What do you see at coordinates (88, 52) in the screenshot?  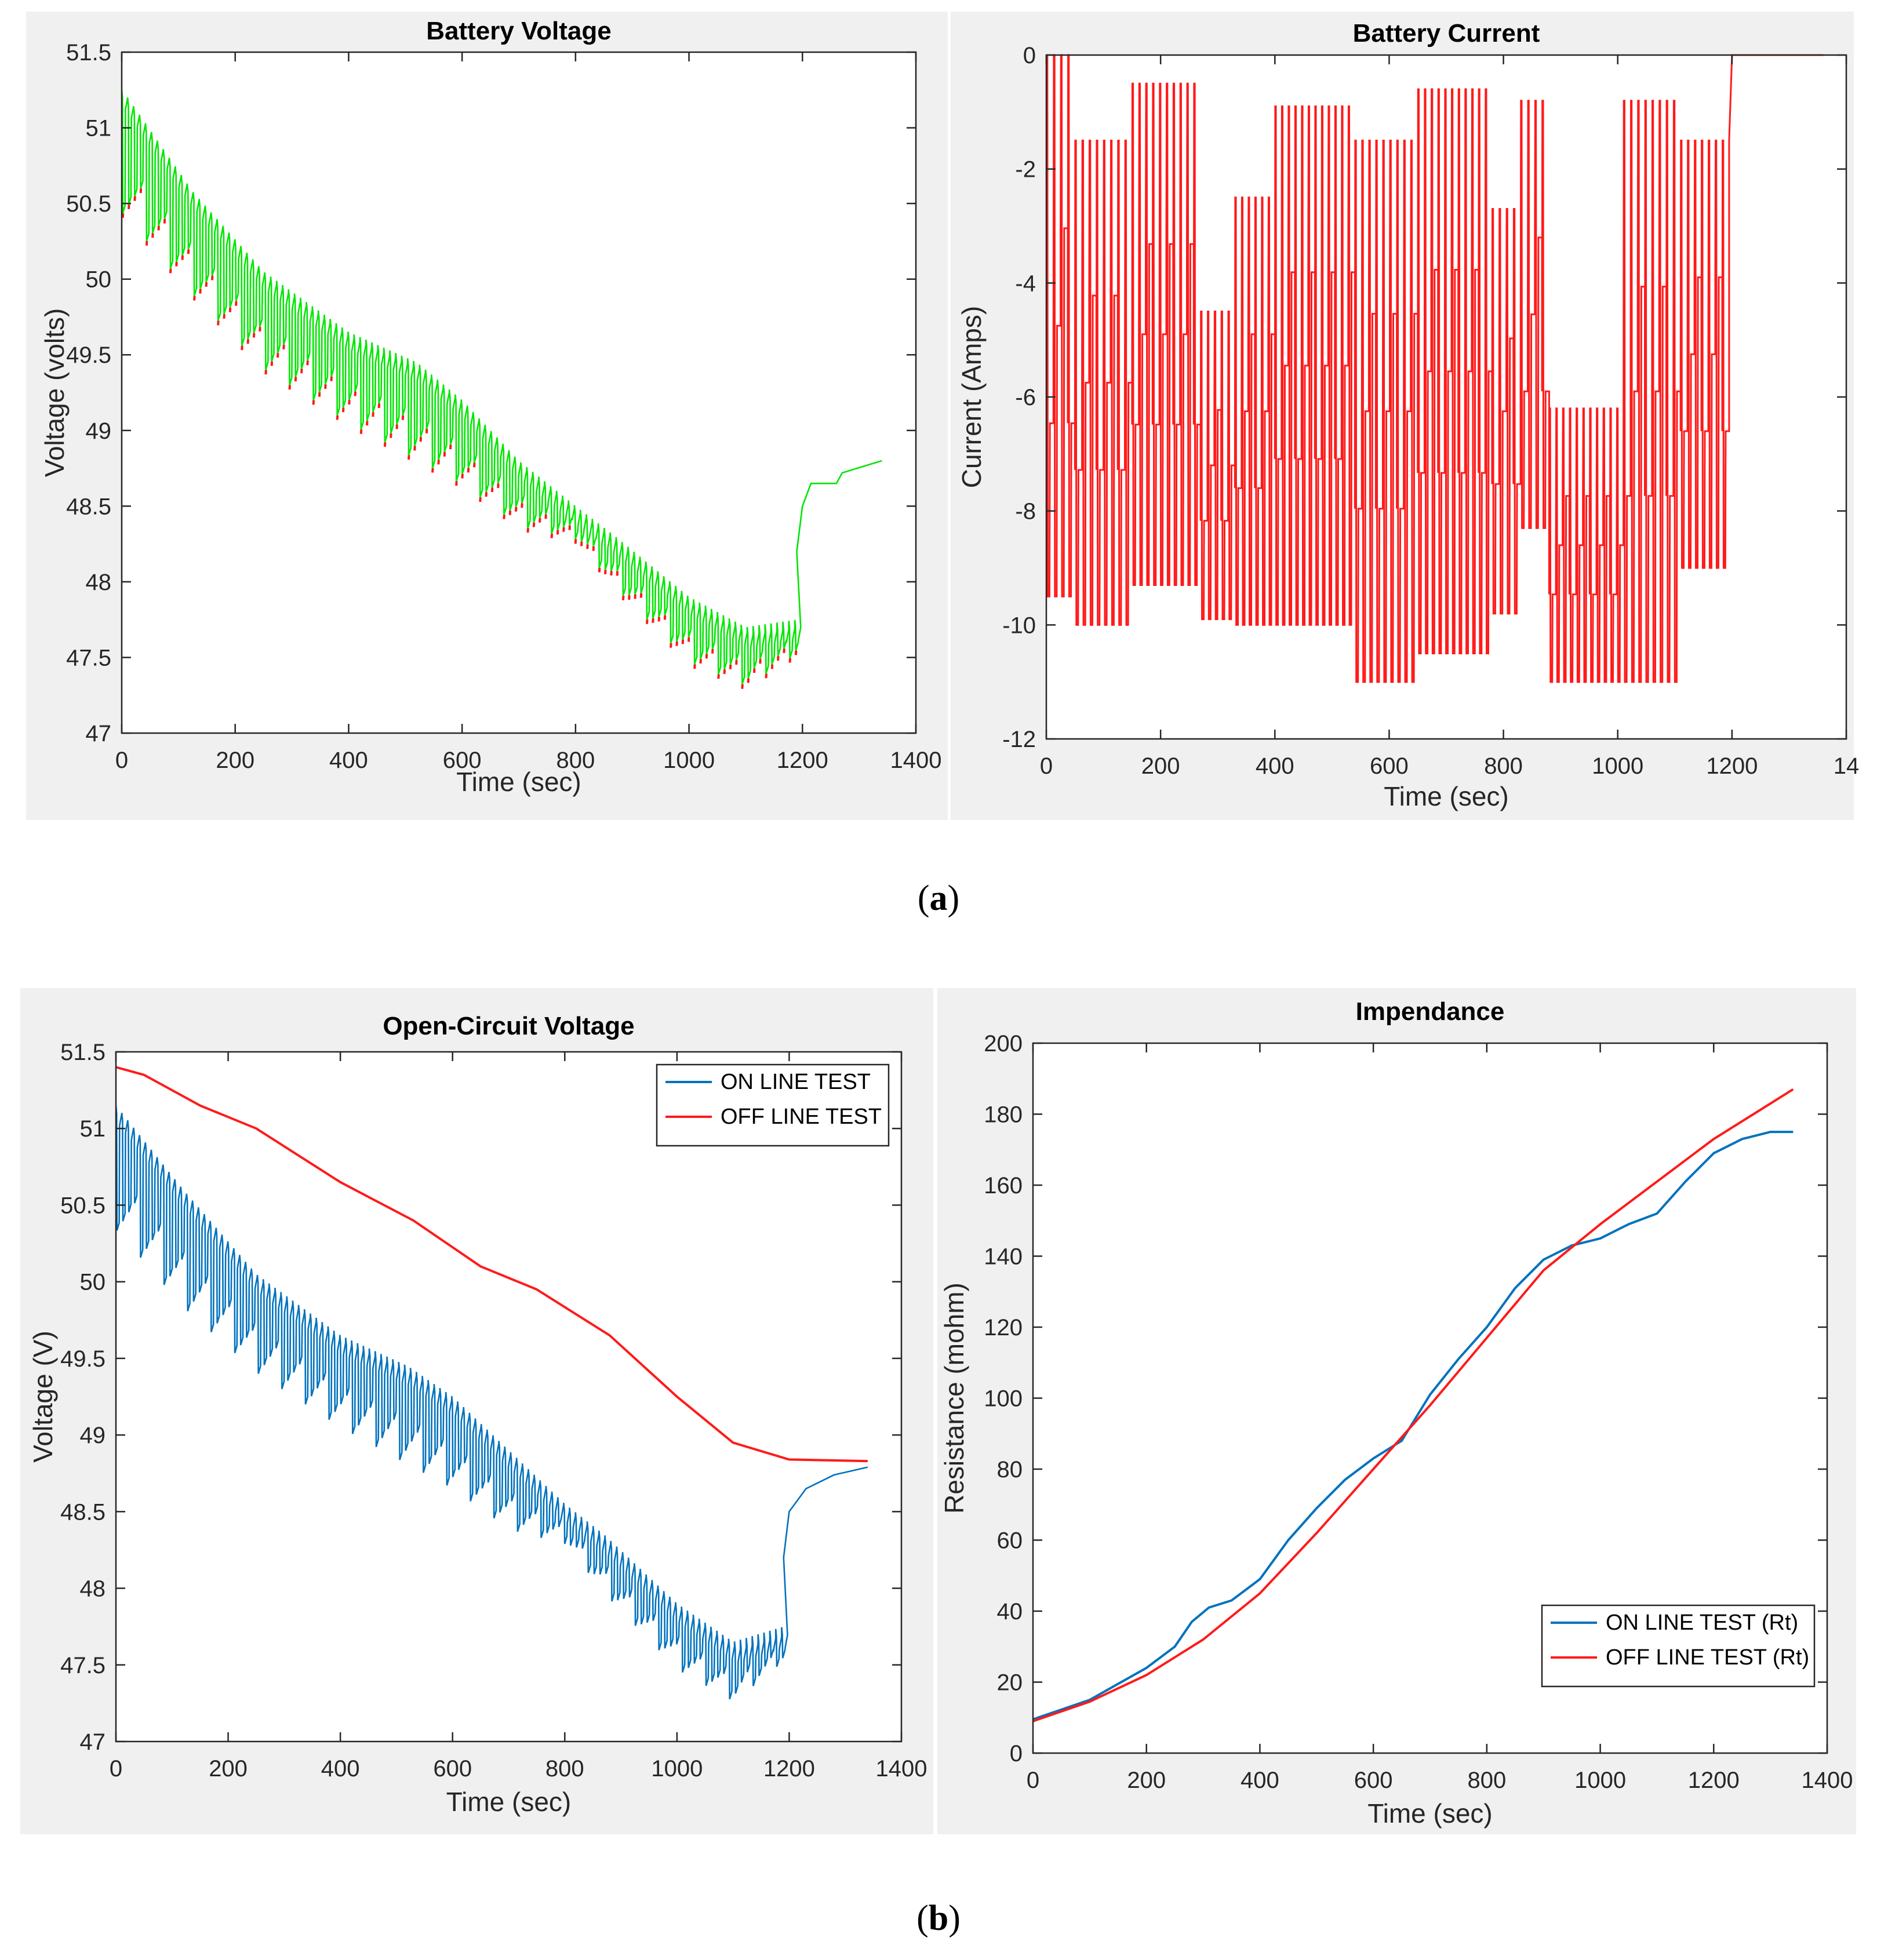 I see `battery-voltage-ytick-label-9: 51.5` at bounding box center [88, 52].